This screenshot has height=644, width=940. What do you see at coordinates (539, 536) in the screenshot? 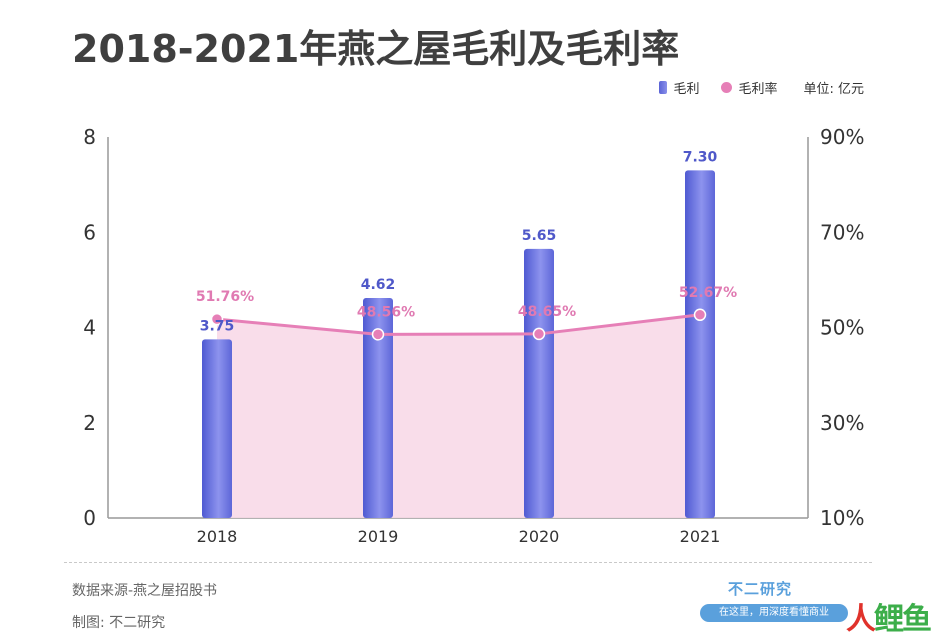
I see `x-tick-2020: 2020` at bounding box center [539, 536].